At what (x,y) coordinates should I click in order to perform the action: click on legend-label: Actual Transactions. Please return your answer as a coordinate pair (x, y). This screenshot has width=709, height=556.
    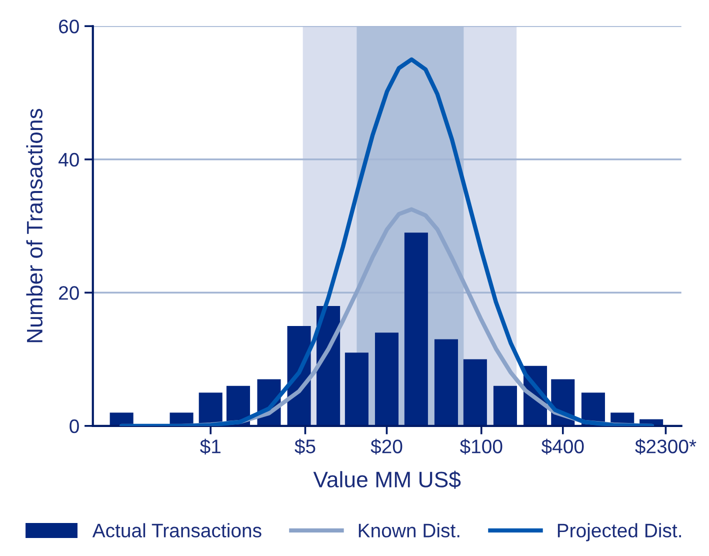
    Looking at the image, I should click on (177, 530).